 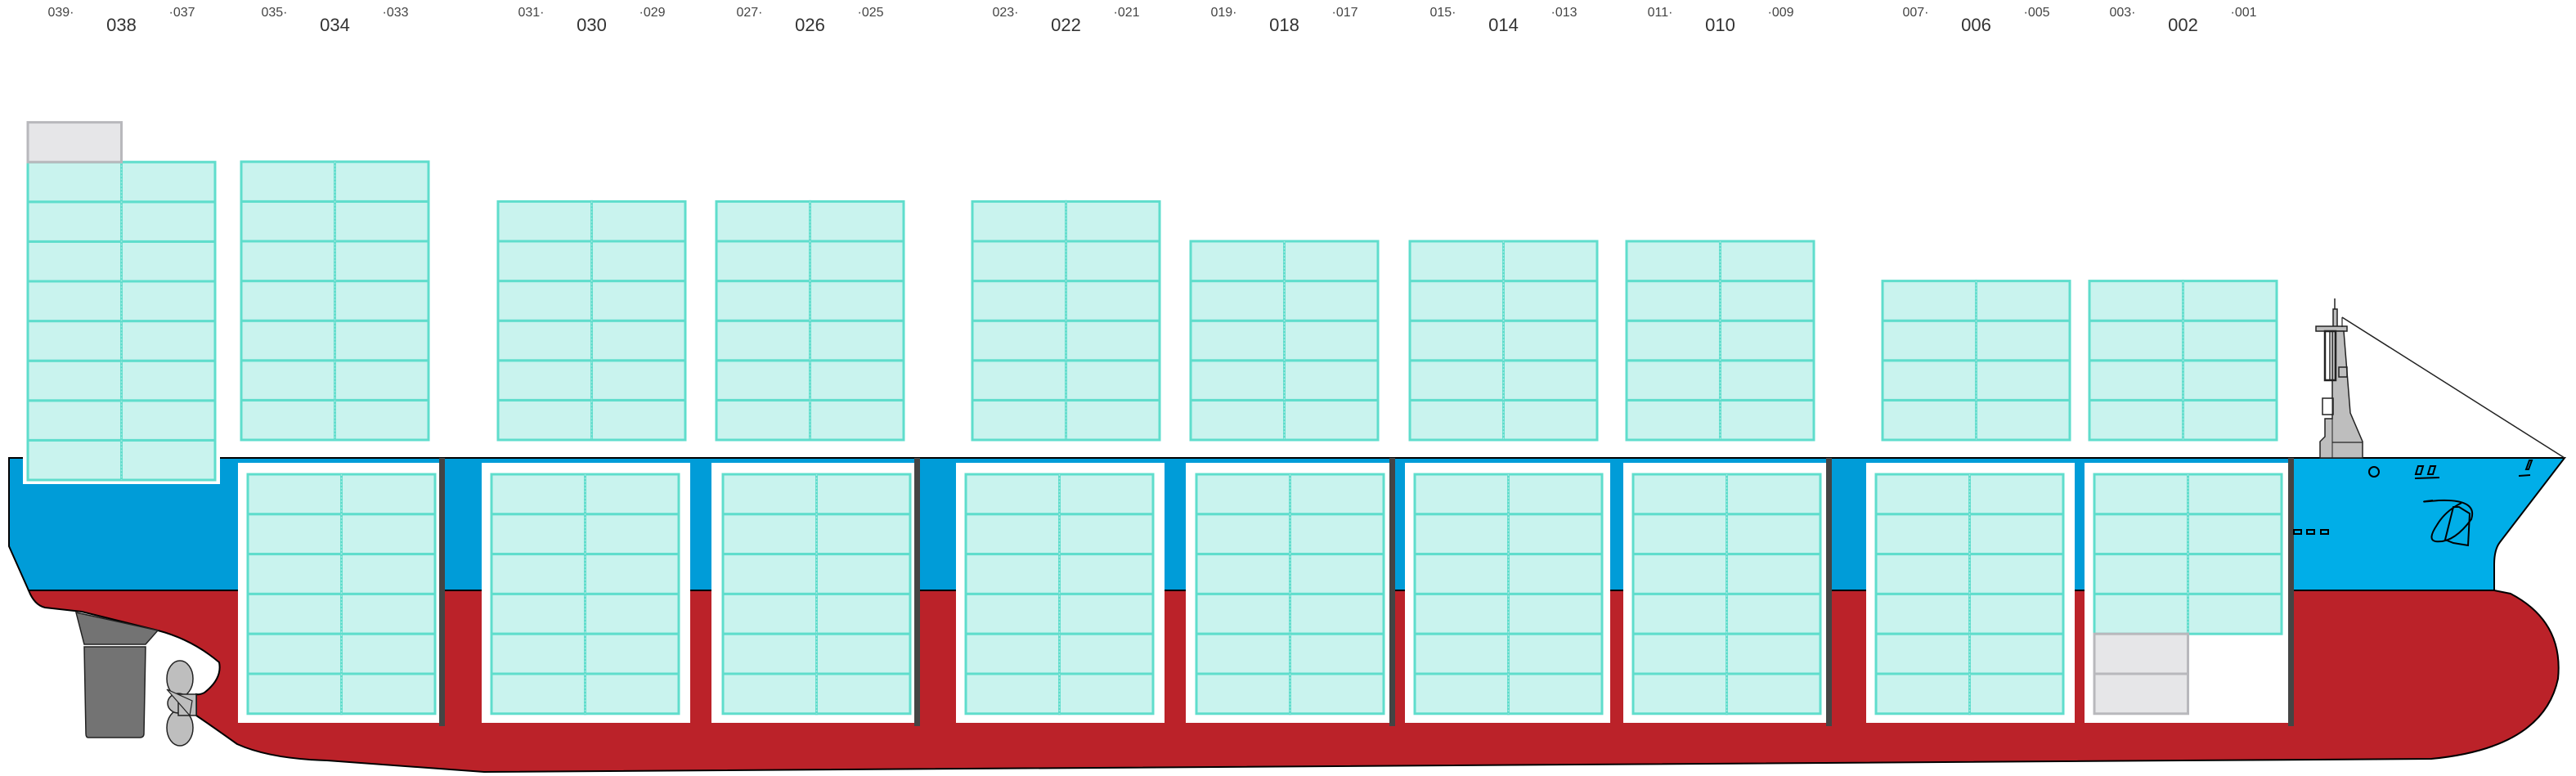 What do you see at coordinates (531, 13) in the screenshot?
I see `bay-label-aft: 031·` at bounding box center [531, 13].